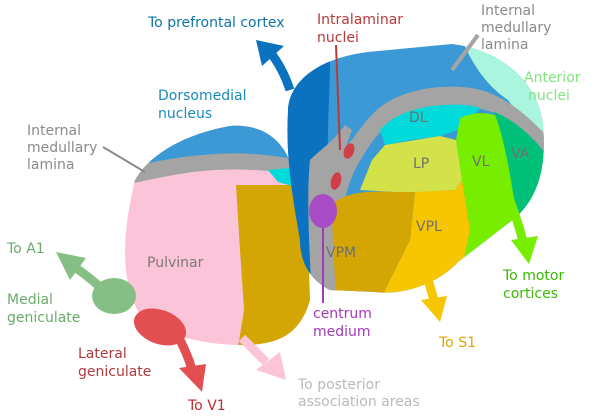 The width and height of the screenshot is (600, 417). What do you see at coordinates (62, 148) in the screenshot?
I see `iml-left-label-line2: medullary` at bounding box center [62, 148].